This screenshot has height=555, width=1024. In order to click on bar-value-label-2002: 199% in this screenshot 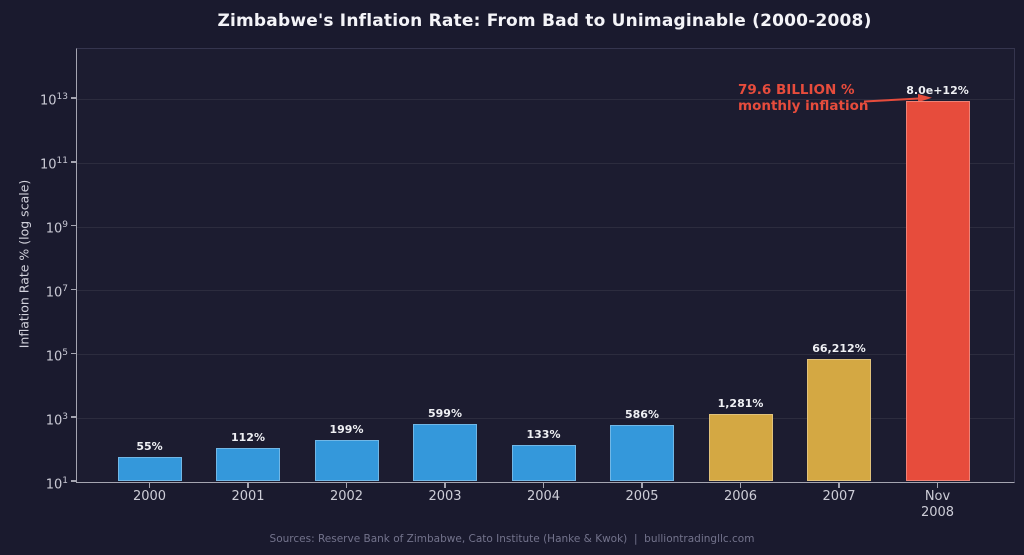, I will do `click(346, 429)`.